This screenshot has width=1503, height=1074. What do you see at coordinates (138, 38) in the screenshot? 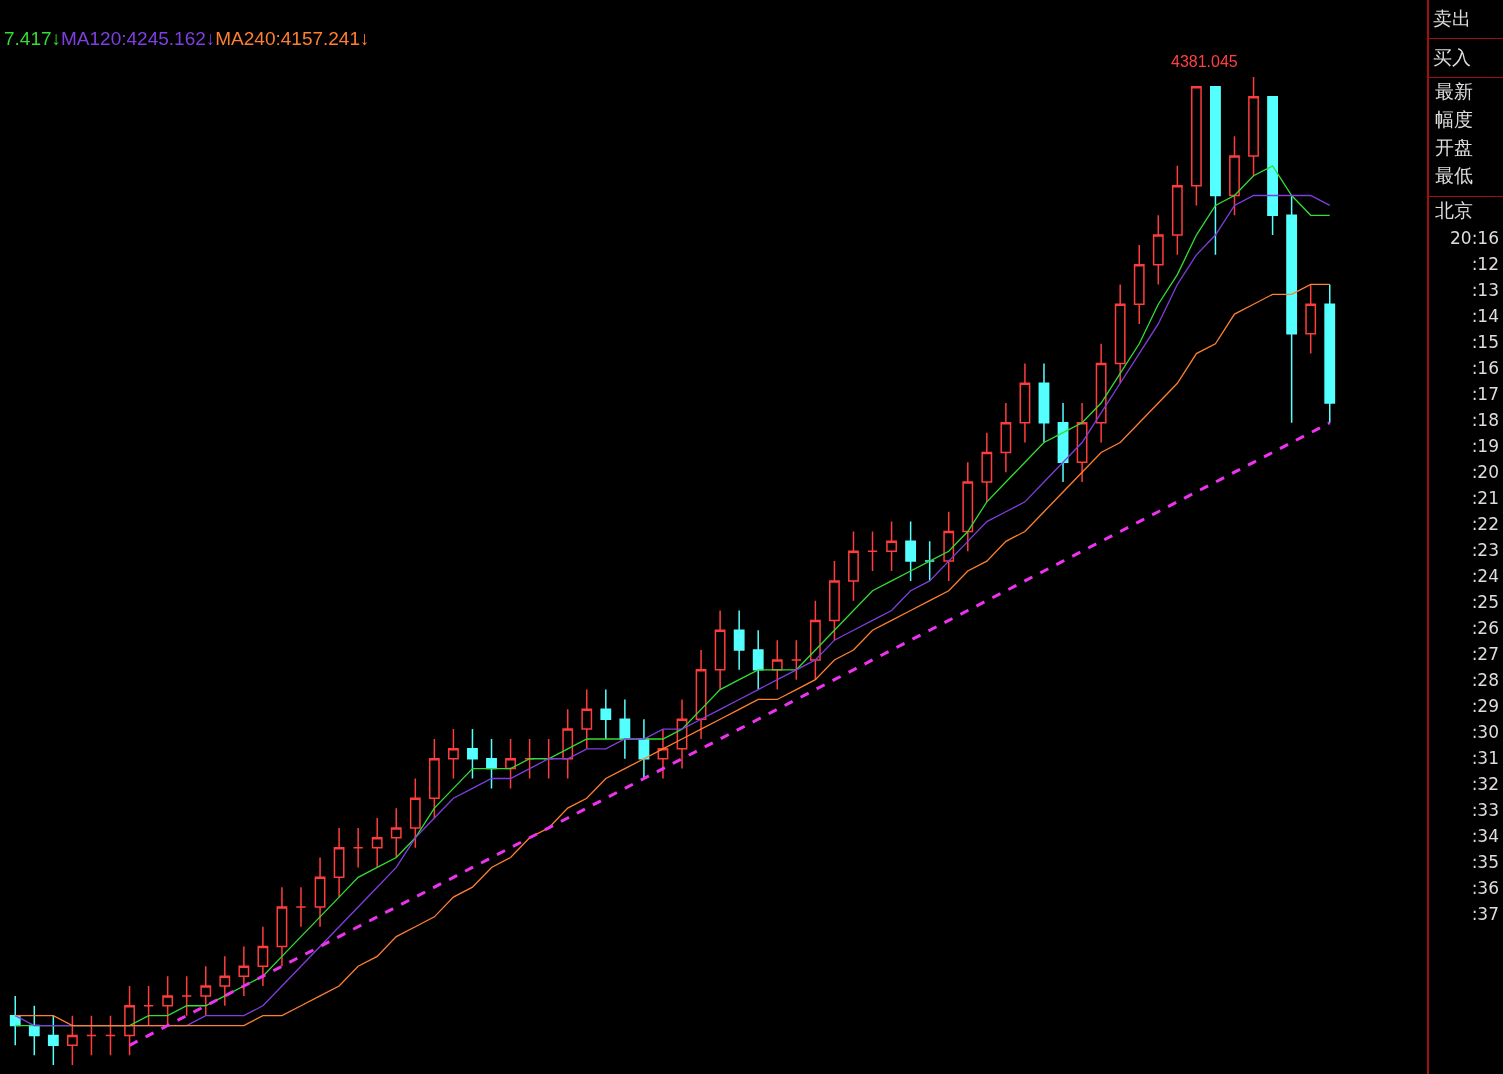
I see `text: MA120:4245.162↓` at bounding box center [138, 38].